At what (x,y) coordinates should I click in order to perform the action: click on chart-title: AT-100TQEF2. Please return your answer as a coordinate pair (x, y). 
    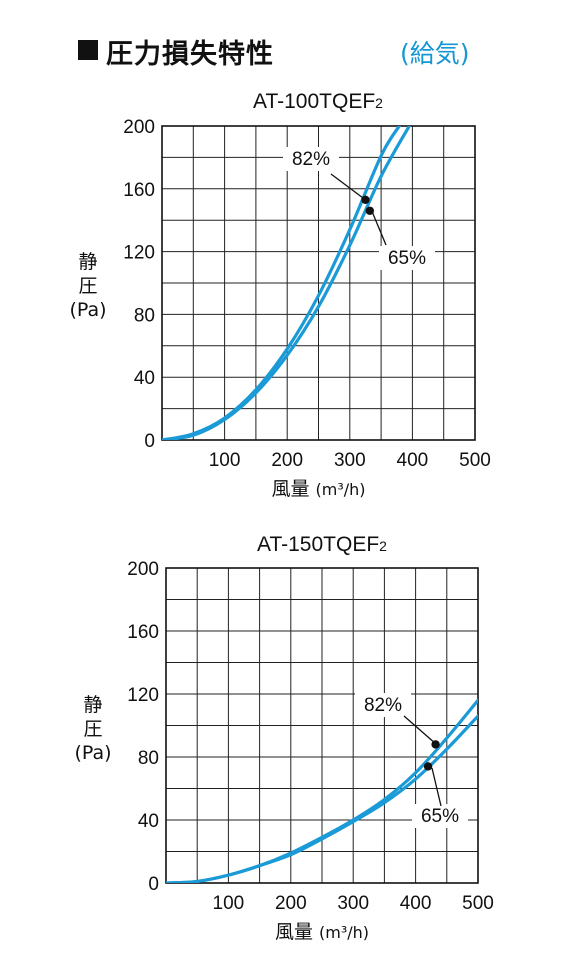
    Looking at the image, I should click on (318, 101).